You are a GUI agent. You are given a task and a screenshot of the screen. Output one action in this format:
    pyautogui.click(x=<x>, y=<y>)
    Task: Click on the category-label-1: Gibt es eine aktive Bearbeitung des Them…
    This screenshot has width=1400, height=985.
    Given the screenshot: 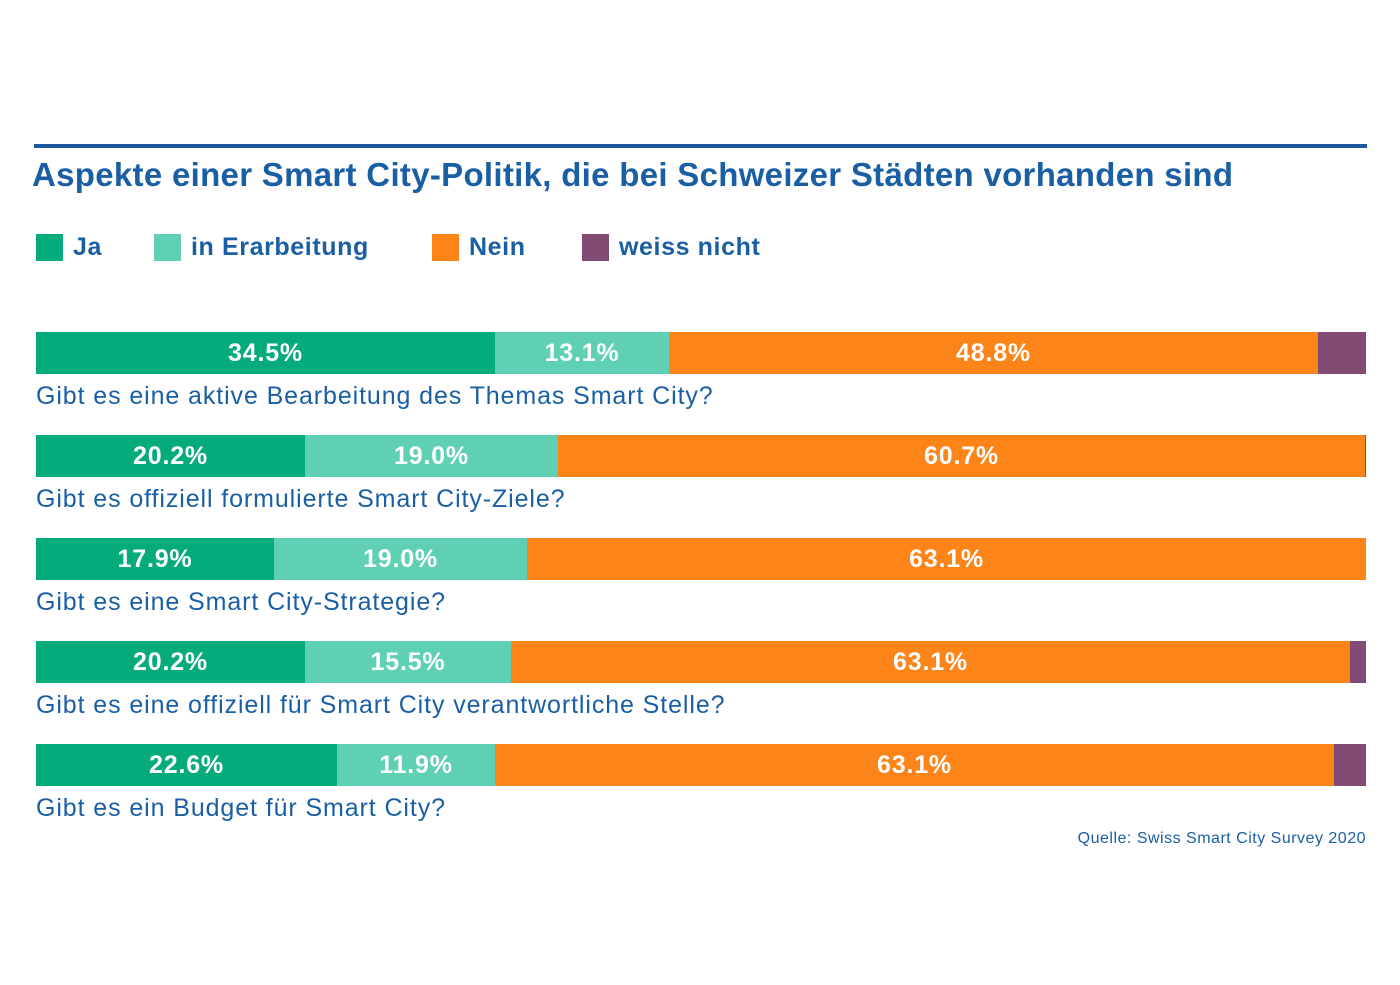 What is the action you would take?
    pyautogui.click(x=375, y=396)
    